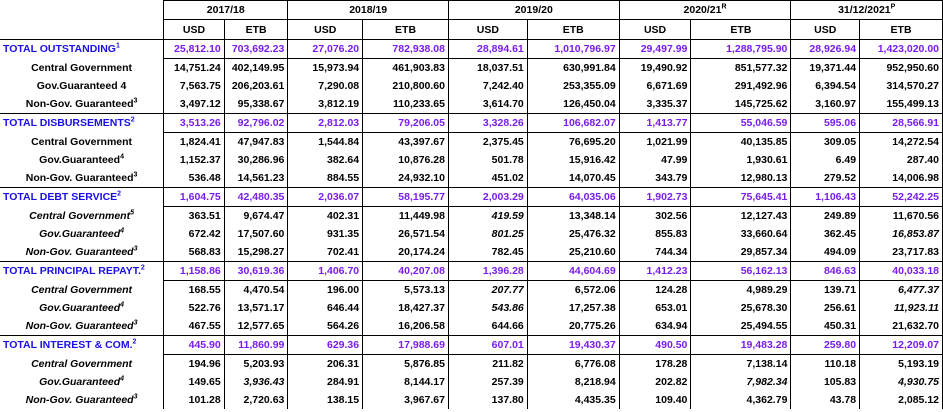 The image size is (943, 412). I want to click on cell-value: 124.28, so click(655, 289).